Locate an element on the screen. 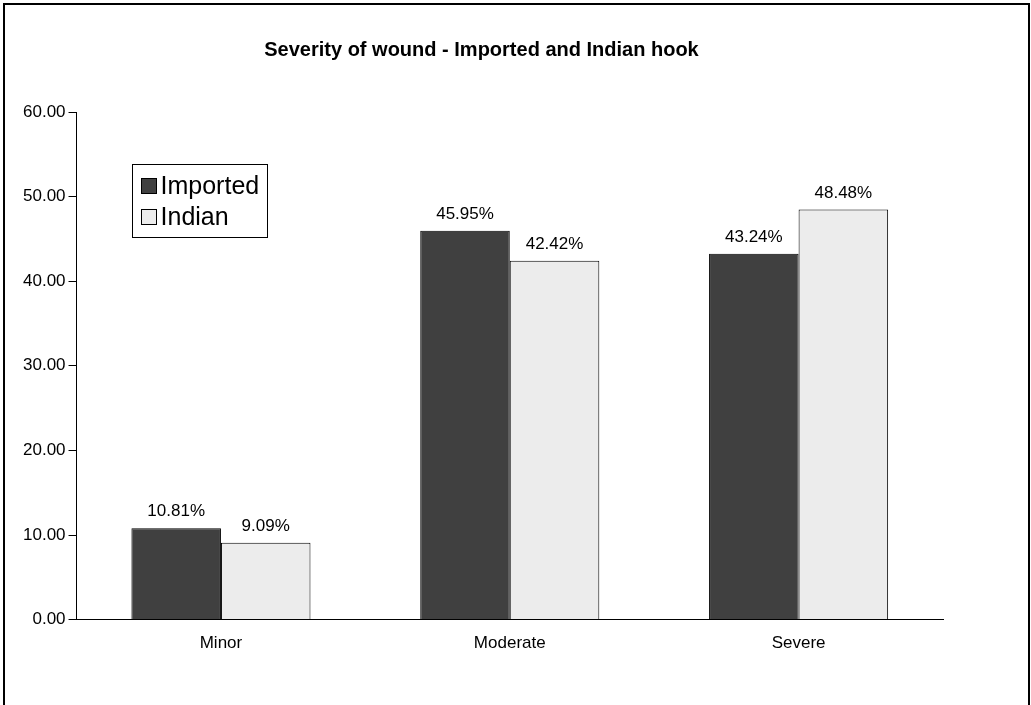 This screenshot has width=1031, height=705. data-label: 10.81% is located at coordinates (176, 511).